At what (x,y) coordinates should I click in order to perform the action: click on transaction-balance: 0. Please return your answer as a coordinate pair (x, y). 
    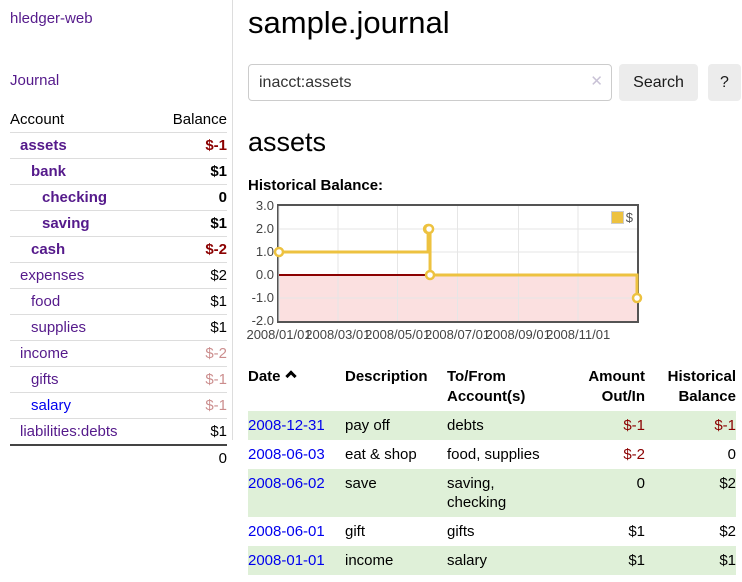
    Looking at the image, I should click on (731, 454).